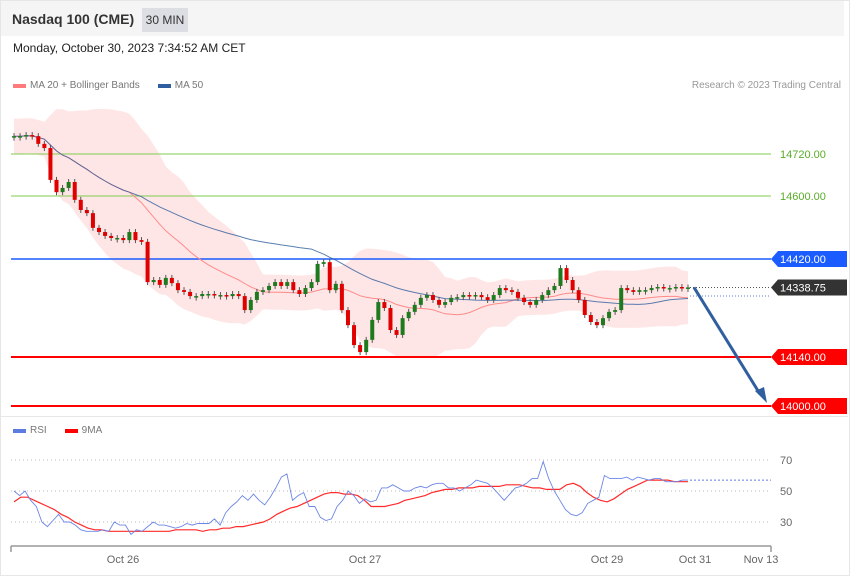 The height and width of the screenshot is (576, 850). I want to click on legend-rsi-ma: 9MA, so click(92, 430).